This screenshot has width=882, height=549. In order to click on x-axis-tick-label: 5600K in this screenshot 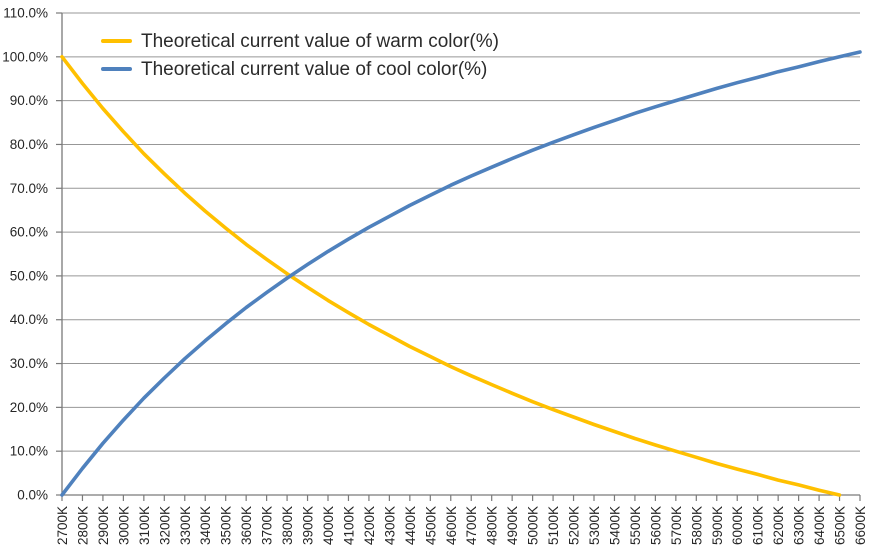, I will do `click(655, 525)`.